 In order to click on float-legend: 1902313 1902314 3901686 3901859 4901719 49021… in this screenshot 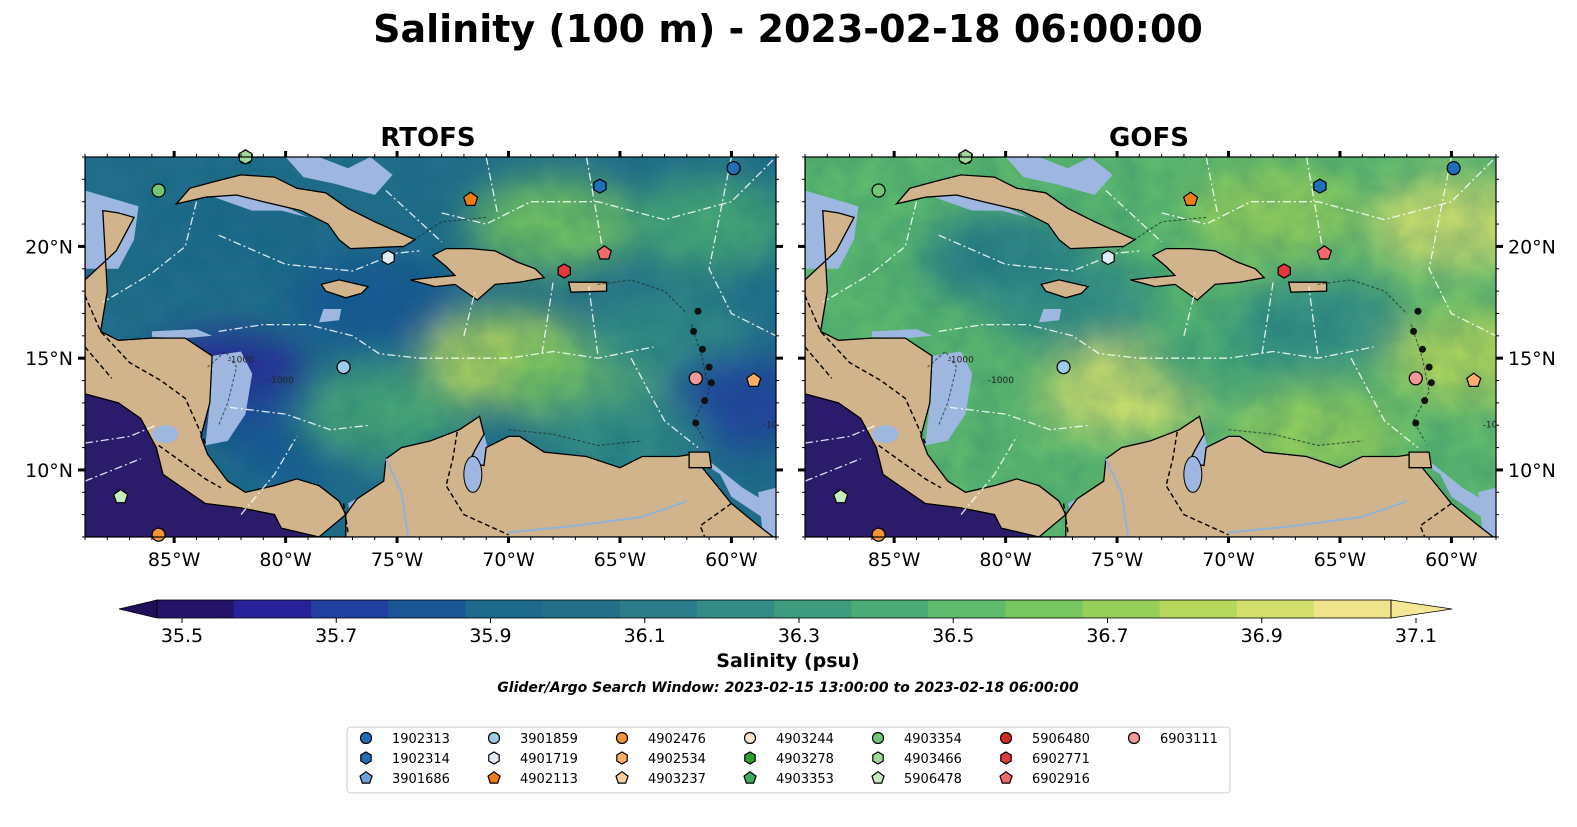, I will do `click(788, 760)`.